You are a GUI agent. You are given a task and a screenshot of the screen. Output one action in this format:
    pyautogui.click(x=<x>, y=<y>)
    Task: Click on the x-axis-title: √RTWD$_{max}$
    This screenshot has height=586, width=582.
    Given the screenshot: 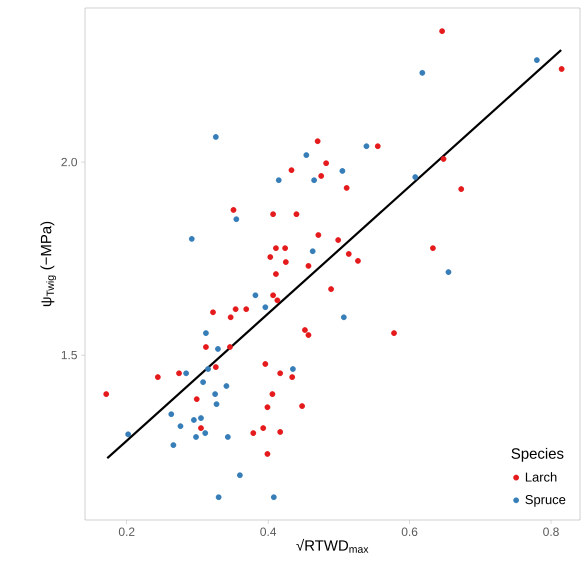 What is the action you would take?
    pyautogui.click(x=332, y=545)
    